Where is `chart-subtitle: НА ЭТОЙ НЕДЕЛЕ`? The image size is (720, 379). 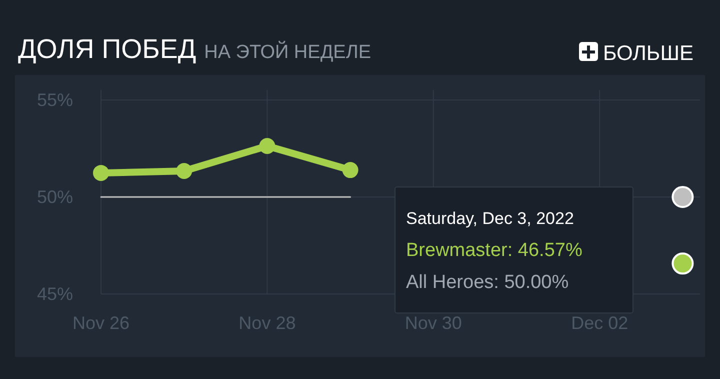 chart-subtitle: НА ЭТОЙ НЕДЕЛЕ is located at coordinates (287, 51).